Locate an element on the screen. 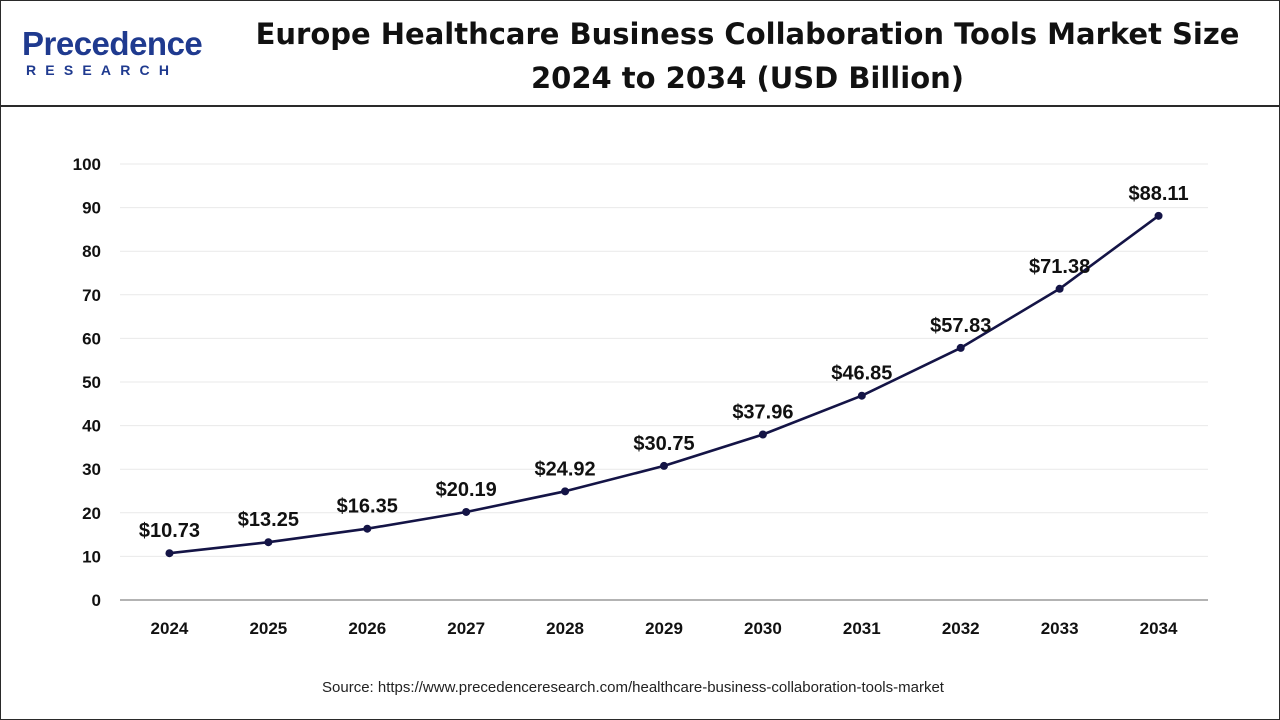  data-label: $10.73 is located at coordinates (169, 531).